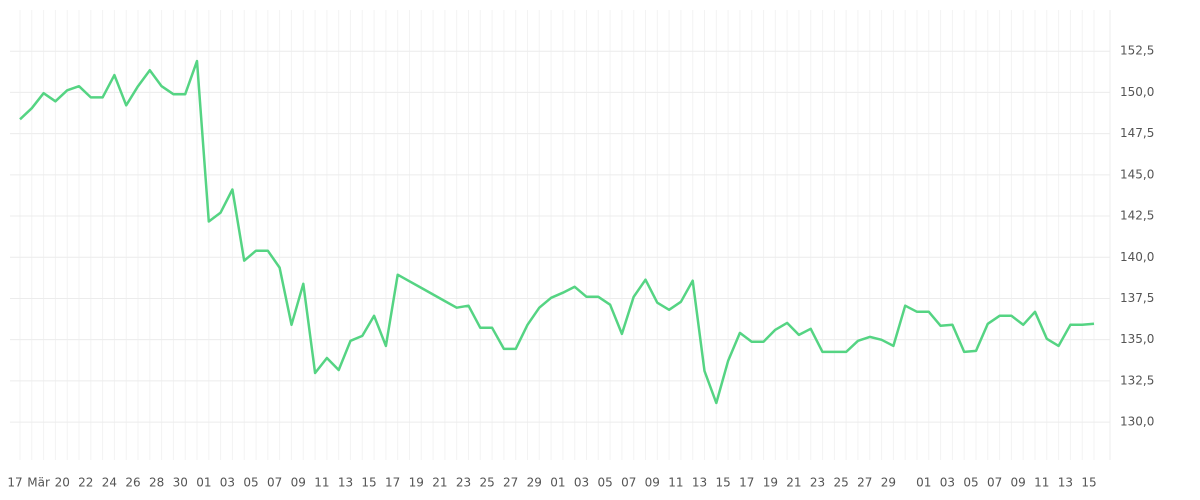 Image resolution: width=1200 pixels, height=500 pixels. I want to click on x-tick-label: 24, so click(109, 483).